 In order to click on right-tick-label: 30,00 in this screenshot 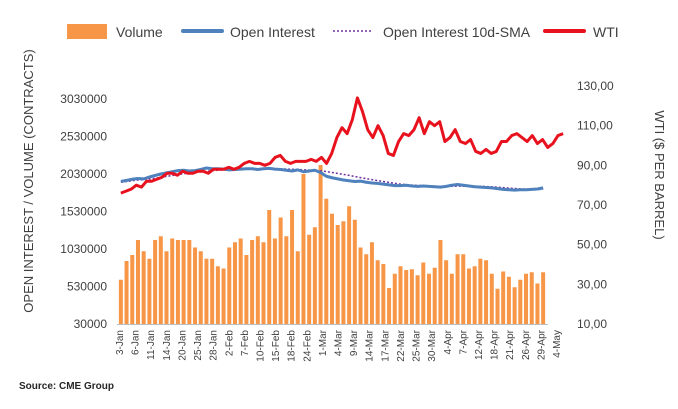, I will do `click(592, 284)`.